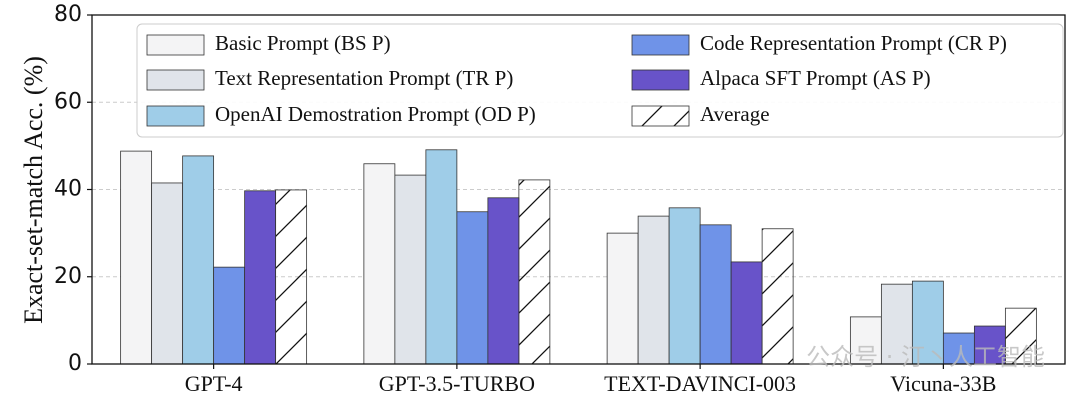  What do you see at coordinates (943, 383) in the screenshot?
I see `x-tick-label: Vicuna-33B` at bounding box center [943, 383].